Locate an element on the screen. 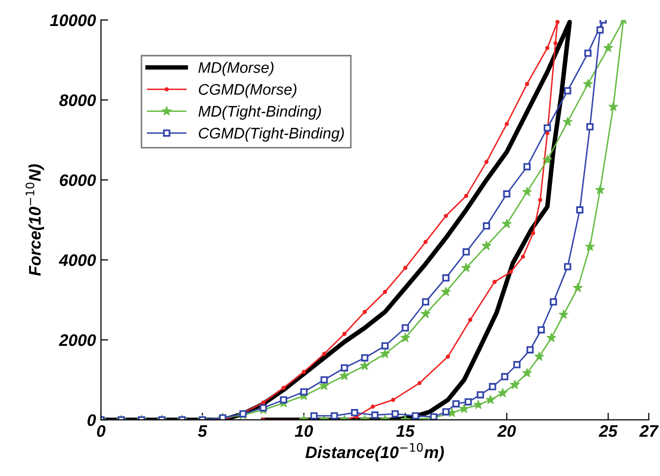  y-tick-label: 2000 is located at coordinates (77, 340).